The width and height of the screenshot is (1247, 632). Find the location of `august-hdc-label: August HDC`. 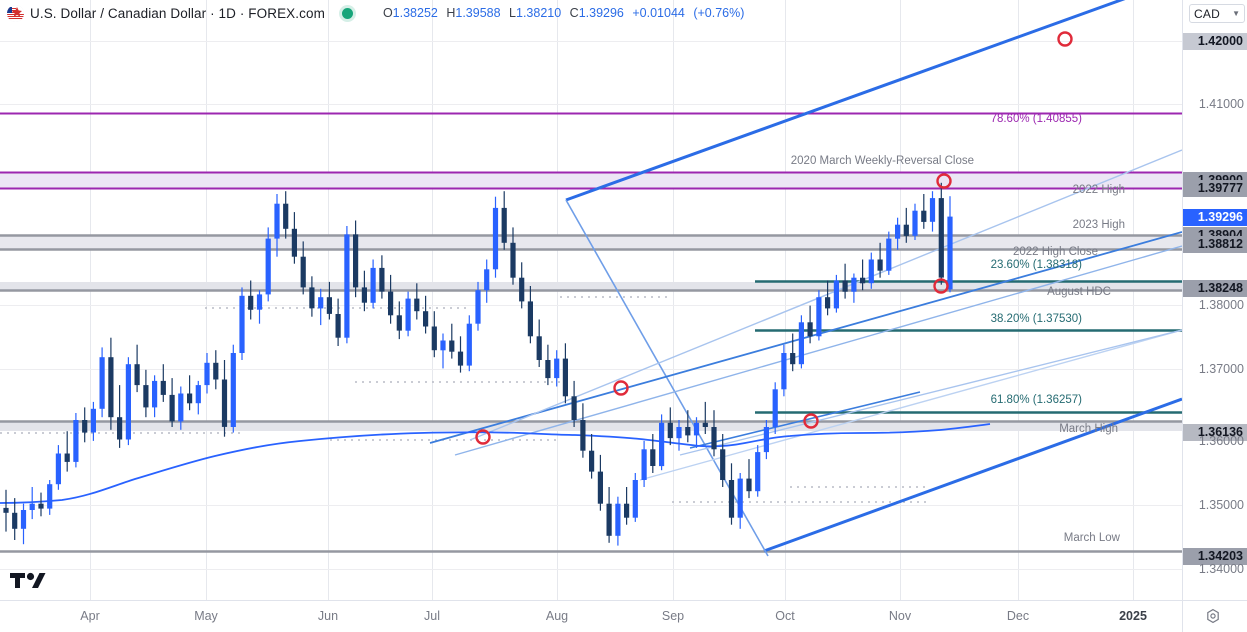

august-hdc-label: August HDC is located at coordinates (1079, 292).